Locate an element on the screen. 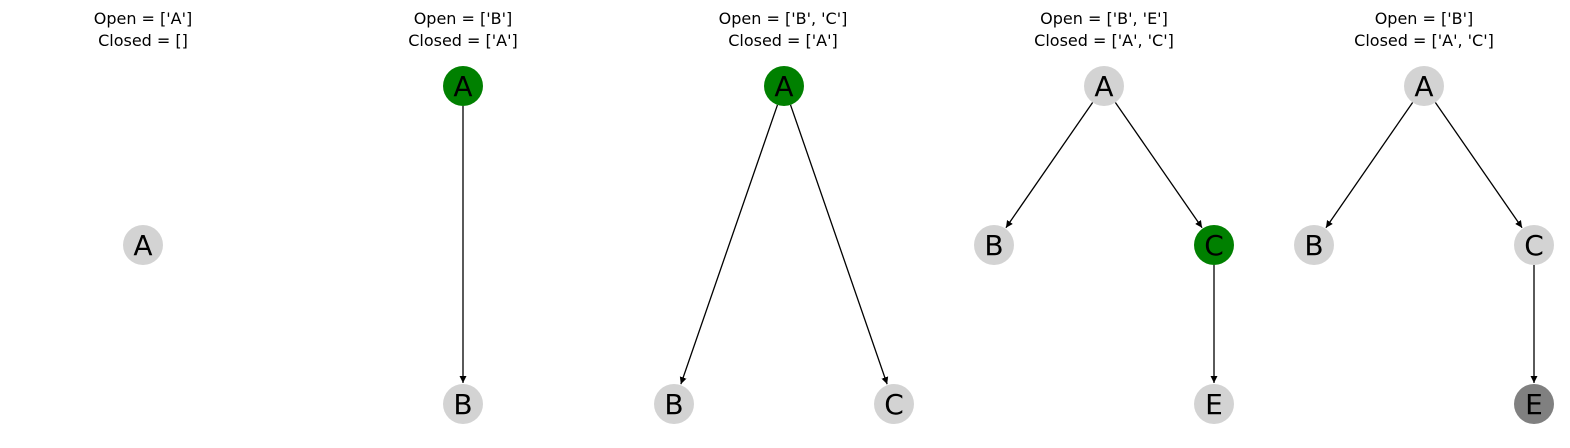 The width and height of the screenshot is (1570, 448). panel-step-2: Open = ['B'] Closed = ['A'] A B is located at coordinates (463, 216).